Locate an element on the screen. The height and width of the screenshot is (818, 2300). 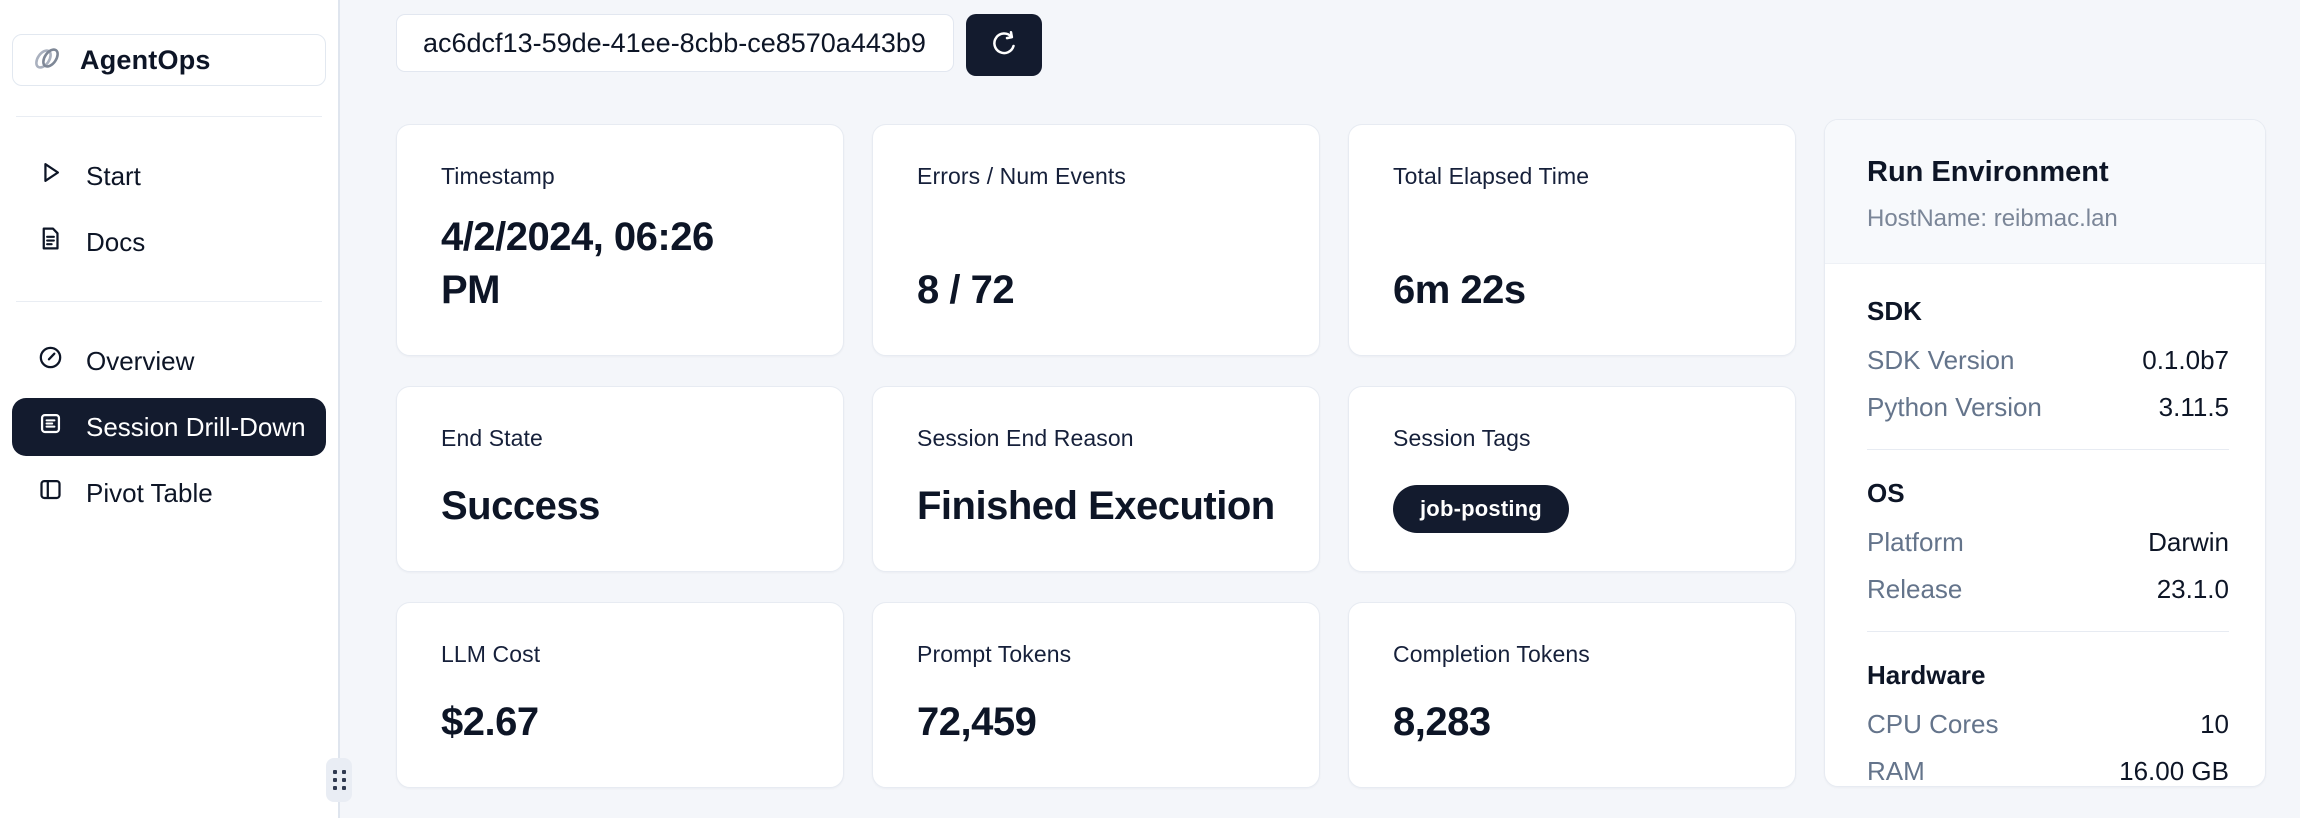
stat-label: Prompt Tokens is located at coordinates (994, 654).